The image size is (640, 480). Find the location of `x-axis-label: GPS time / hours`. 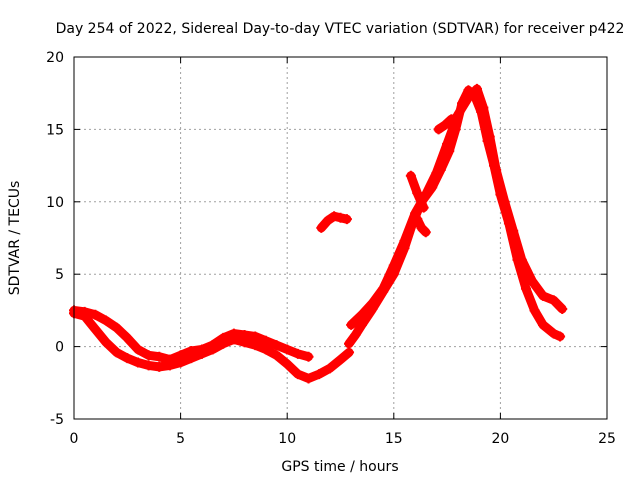

x-axis-label: GPS time / hours is located at coordinates (339, 467).